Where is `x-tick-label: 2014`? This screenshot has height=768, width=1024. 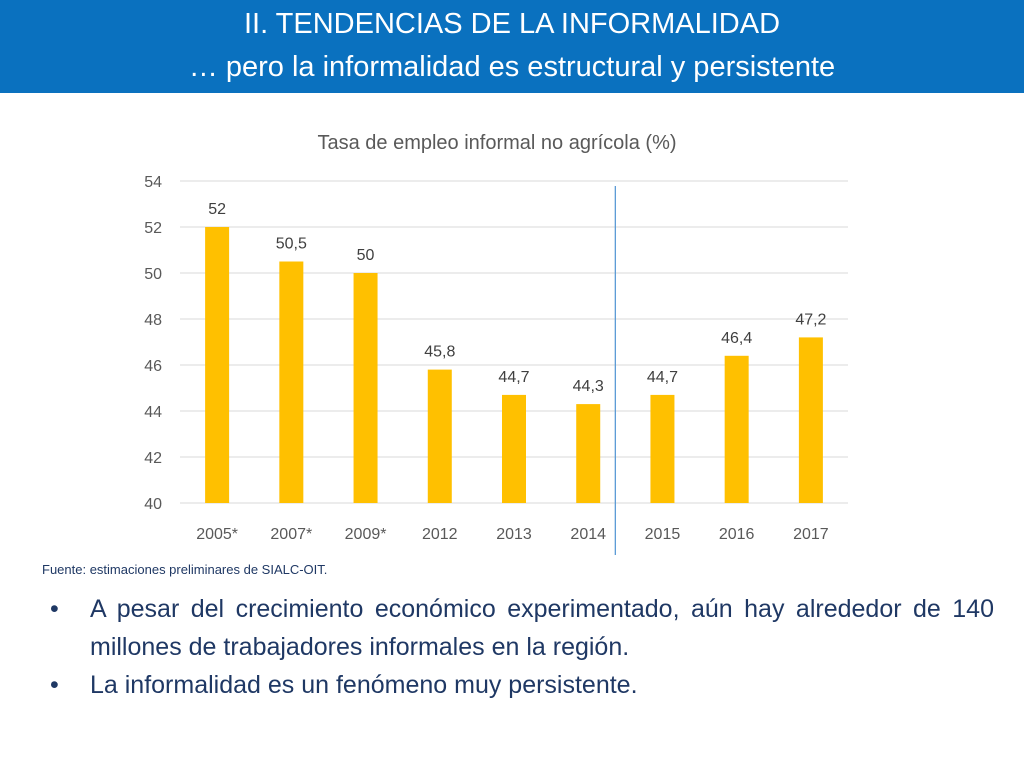
x-tick-label: 2014 is located at coordinates (588, 534).